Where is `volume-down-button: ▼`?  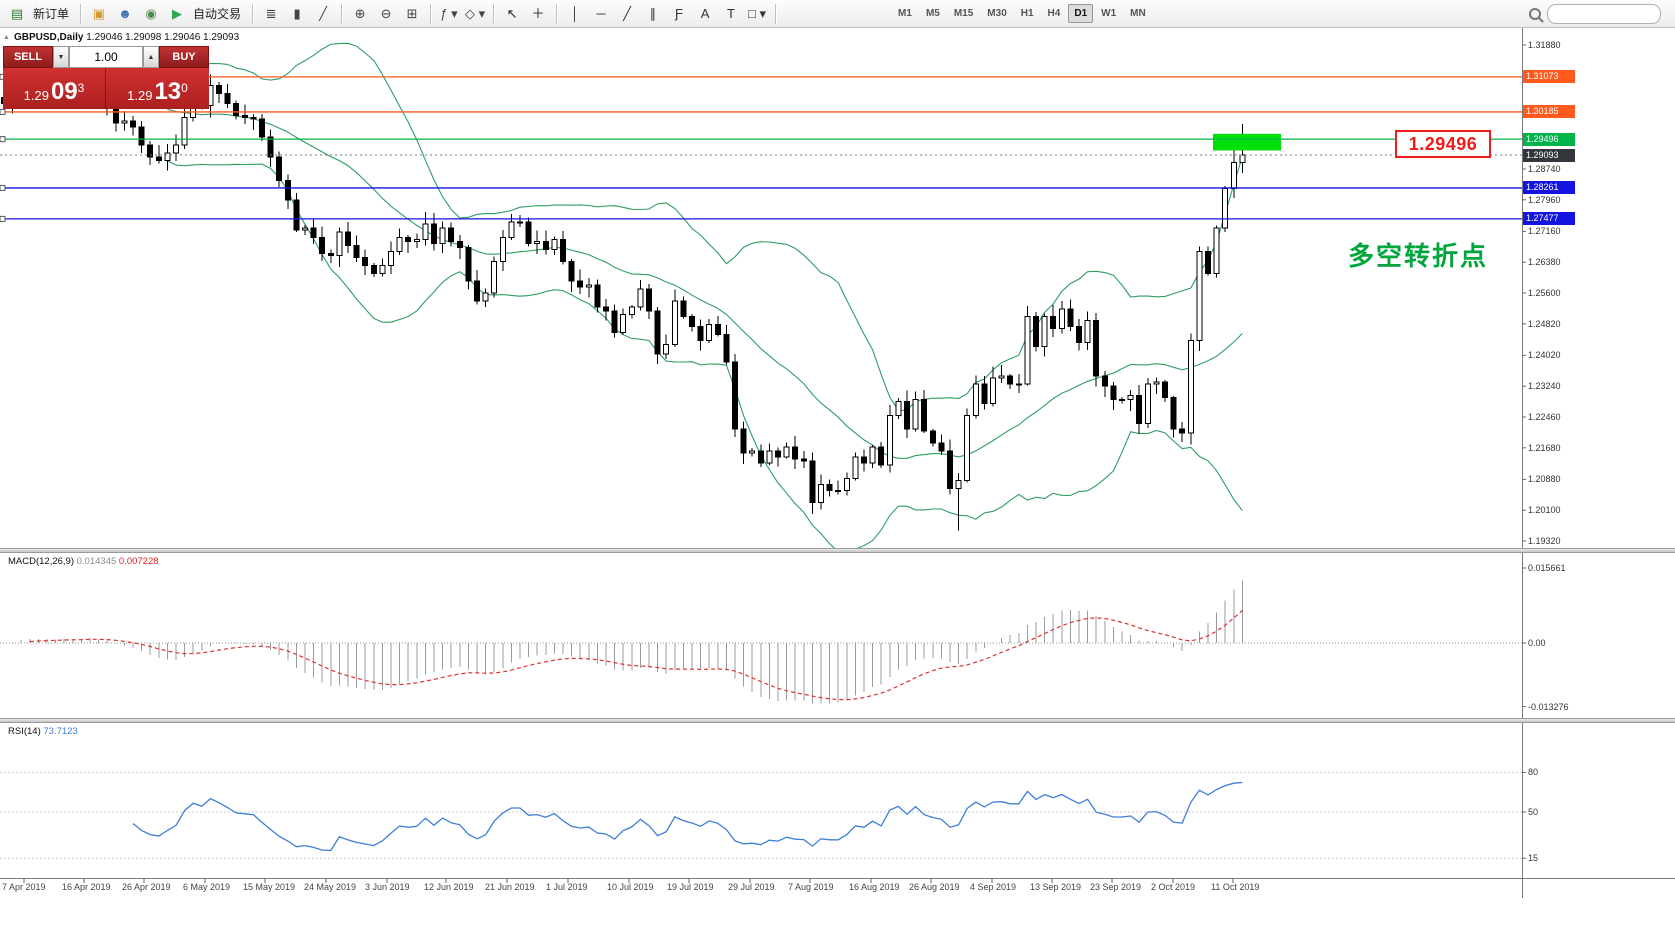 volume-down-button: ▼ is located at coordinates (61, 57).